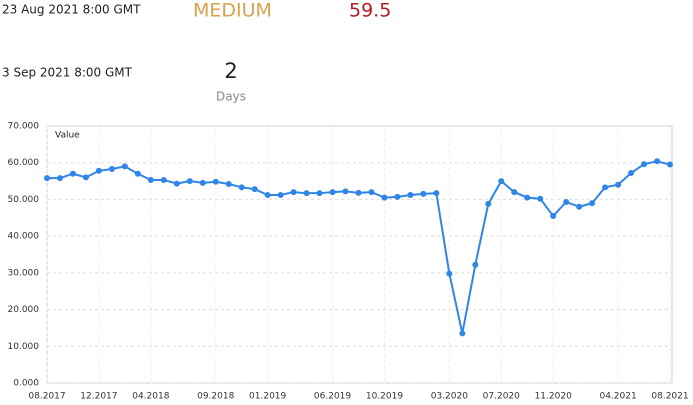 The height and width of the screenshot is (405, 693). I want to click on y-tick-label: 20.000, so click(24, 310).